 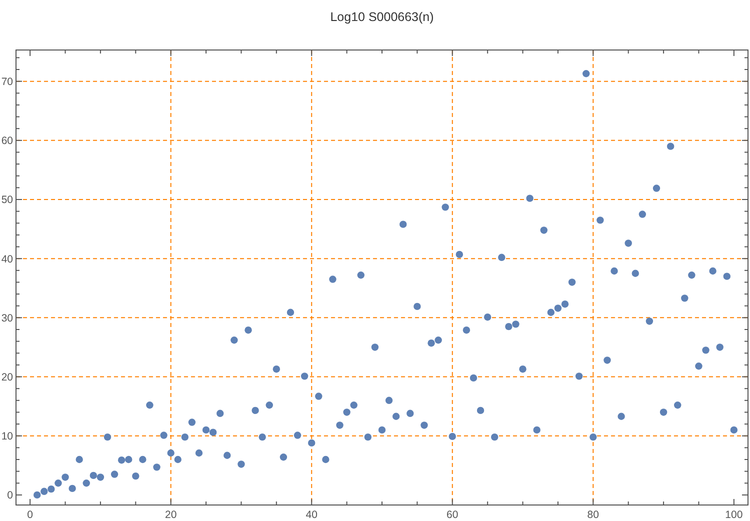 I want to click on x-tick-label: 60, so click(x=452, y=515).